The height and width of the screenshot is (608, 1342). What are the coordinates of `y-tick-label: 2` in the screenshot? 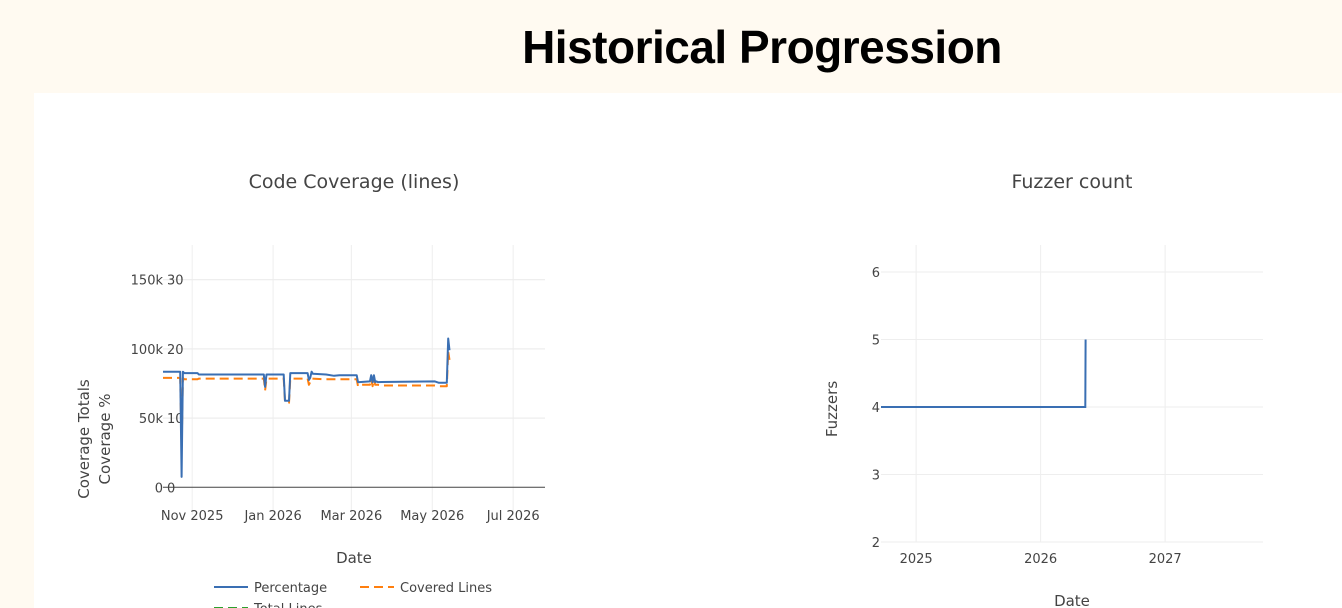 It's located at (876, 543).